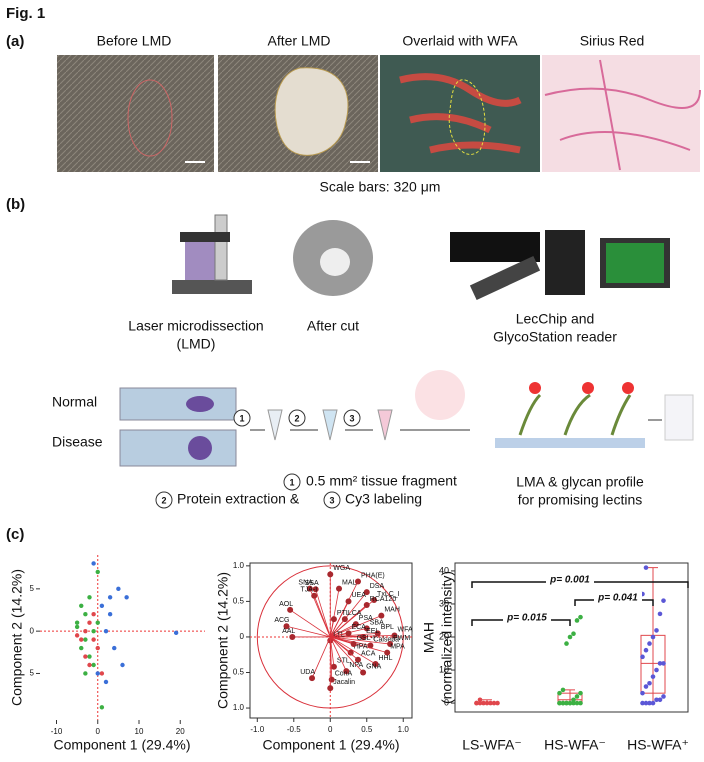 The image size is (704, 762). What do you see at coordinates (305, 582) in the screenshot?
I see `lectin-label: SNA` at bounding box center [305, 582].